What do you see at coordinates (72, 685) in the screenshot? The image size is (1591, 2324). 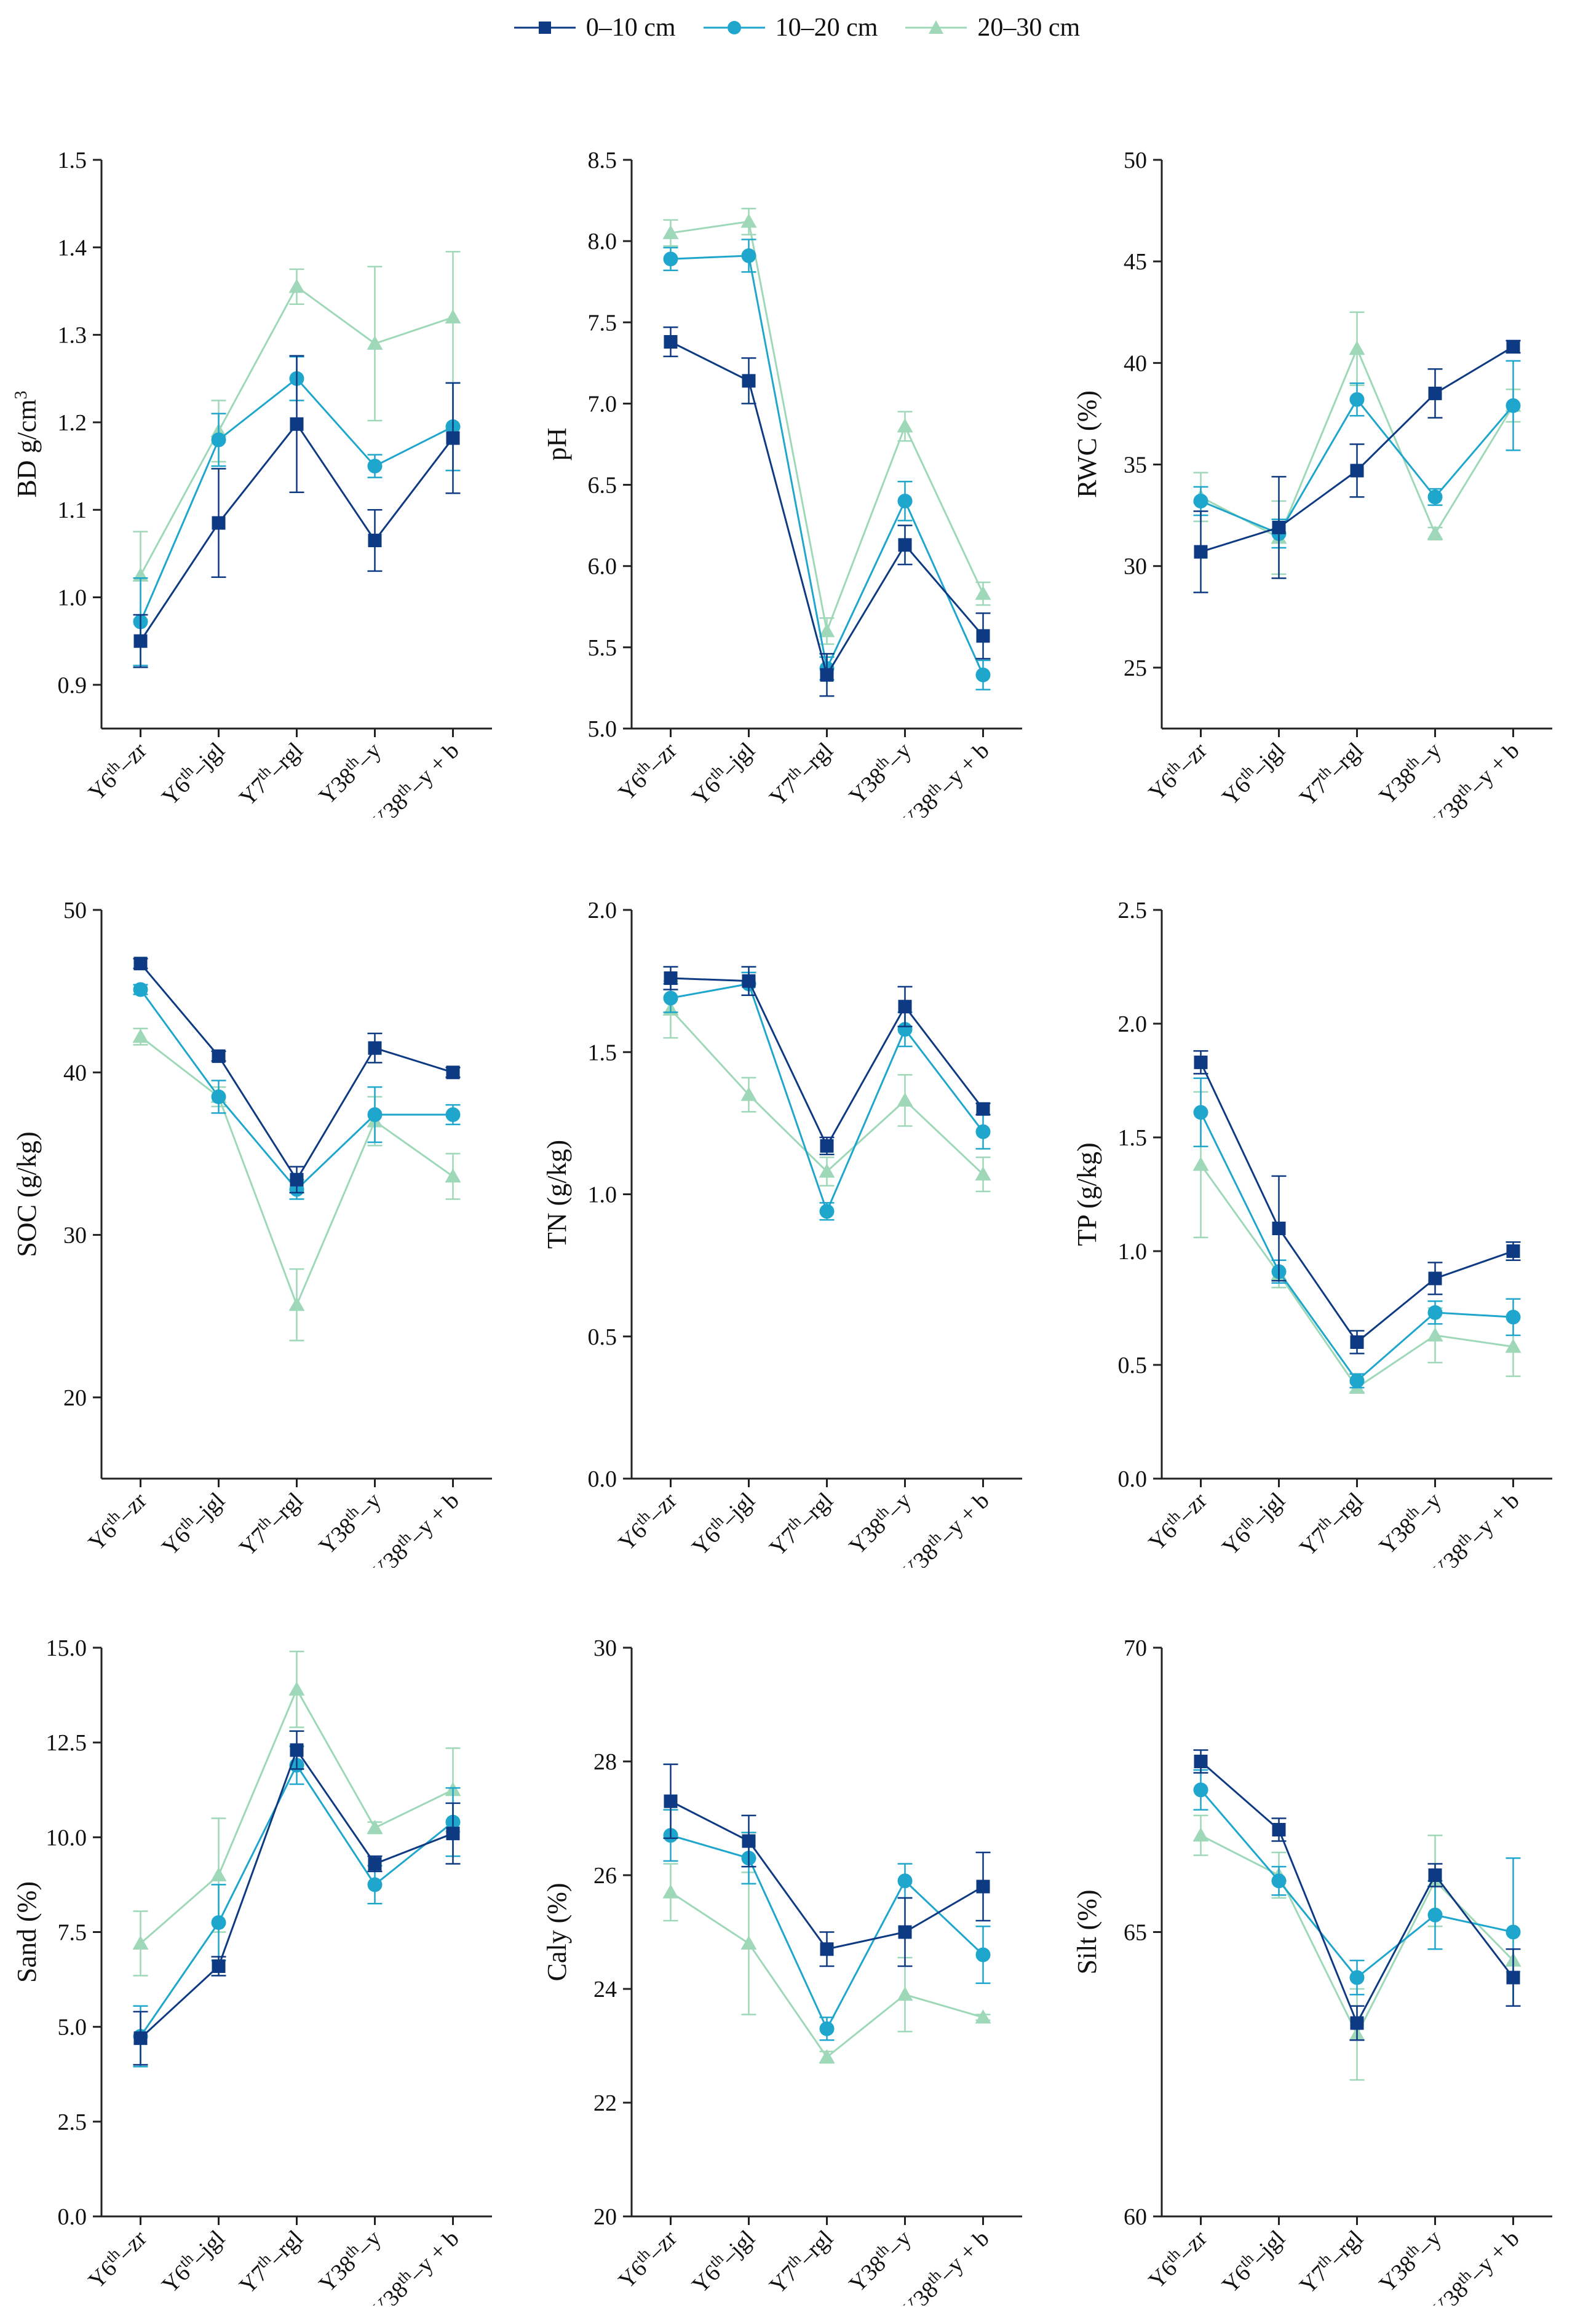 I see `y-tick-label: 0.9` at bounding box center [72, 685].